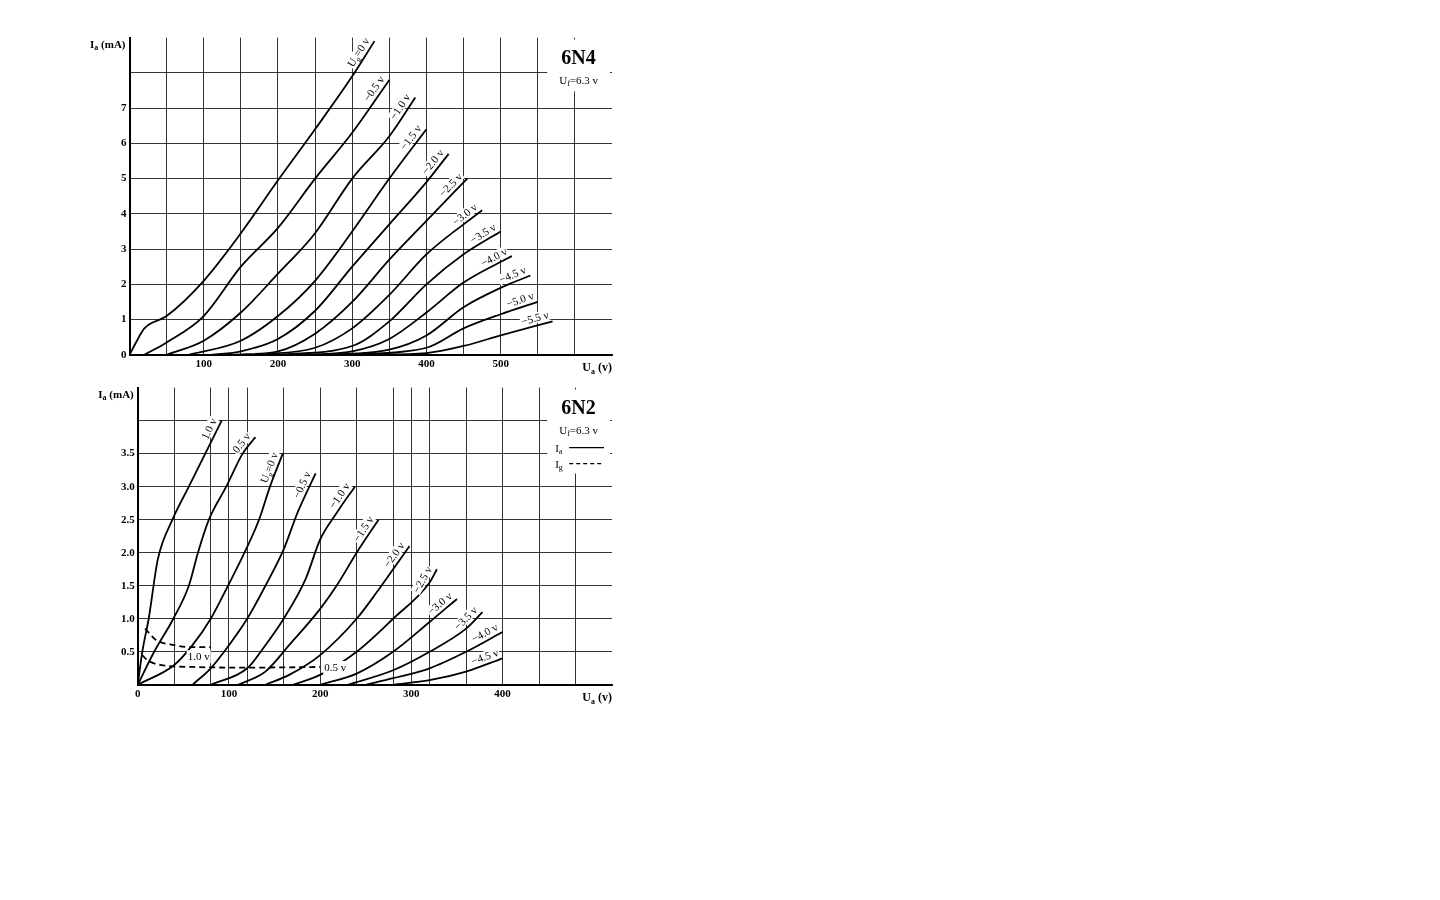 The image size is (1440, 900). What do you see at coordinates (124, 318) in the screenshot?
I see `y-tick-label: 1` at bounding box center [124, 318].